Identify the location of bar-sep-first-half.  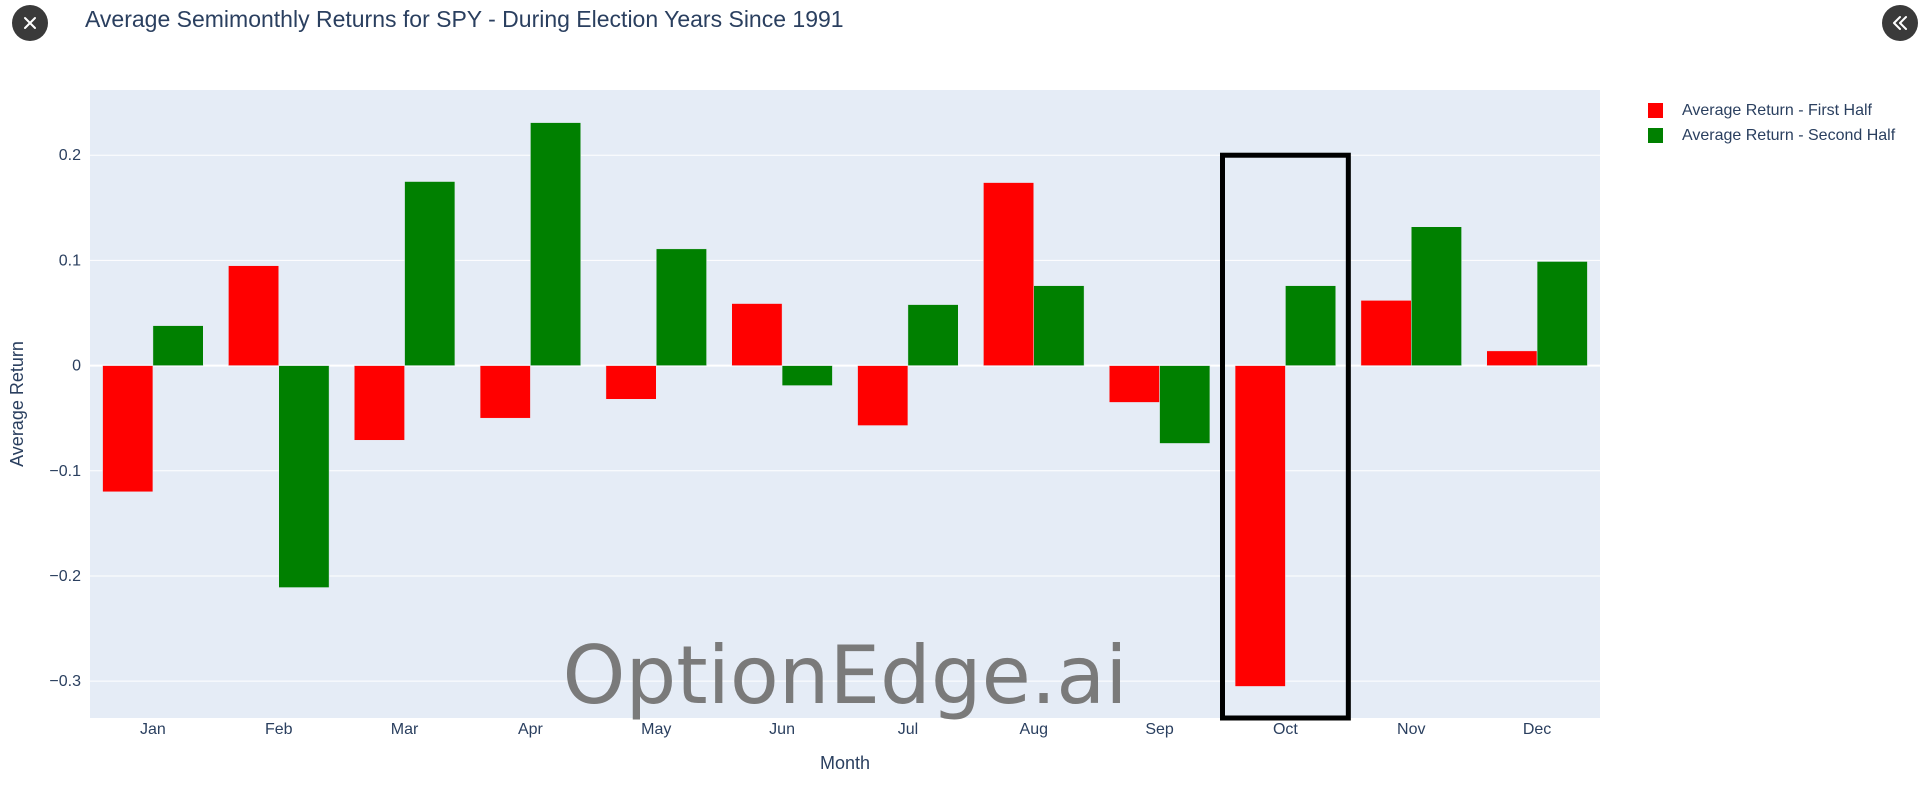
(1134, 384).